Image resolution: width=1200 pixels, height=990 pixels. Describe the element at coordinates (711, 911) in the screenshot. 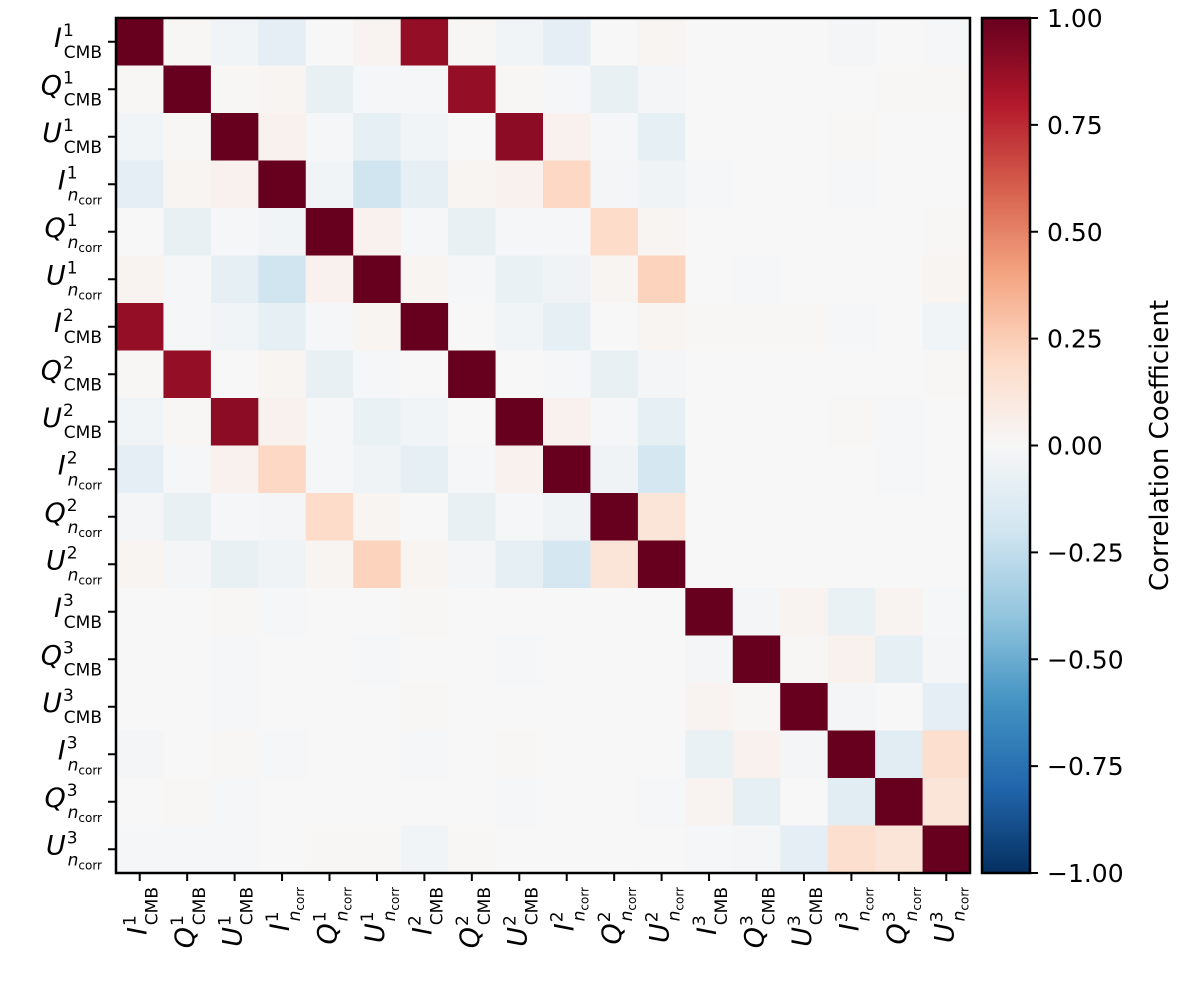

I see `x-tick-label-group: I3 CMB` at that location.